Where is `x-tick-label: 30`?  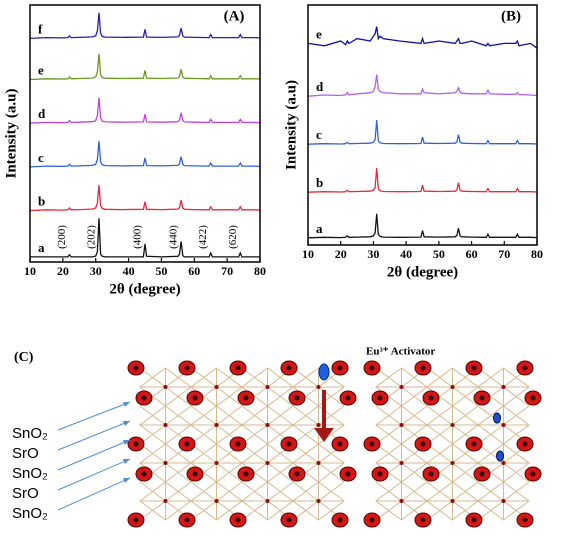 x-tick-label: 30 is located at coordinates (96, 271).